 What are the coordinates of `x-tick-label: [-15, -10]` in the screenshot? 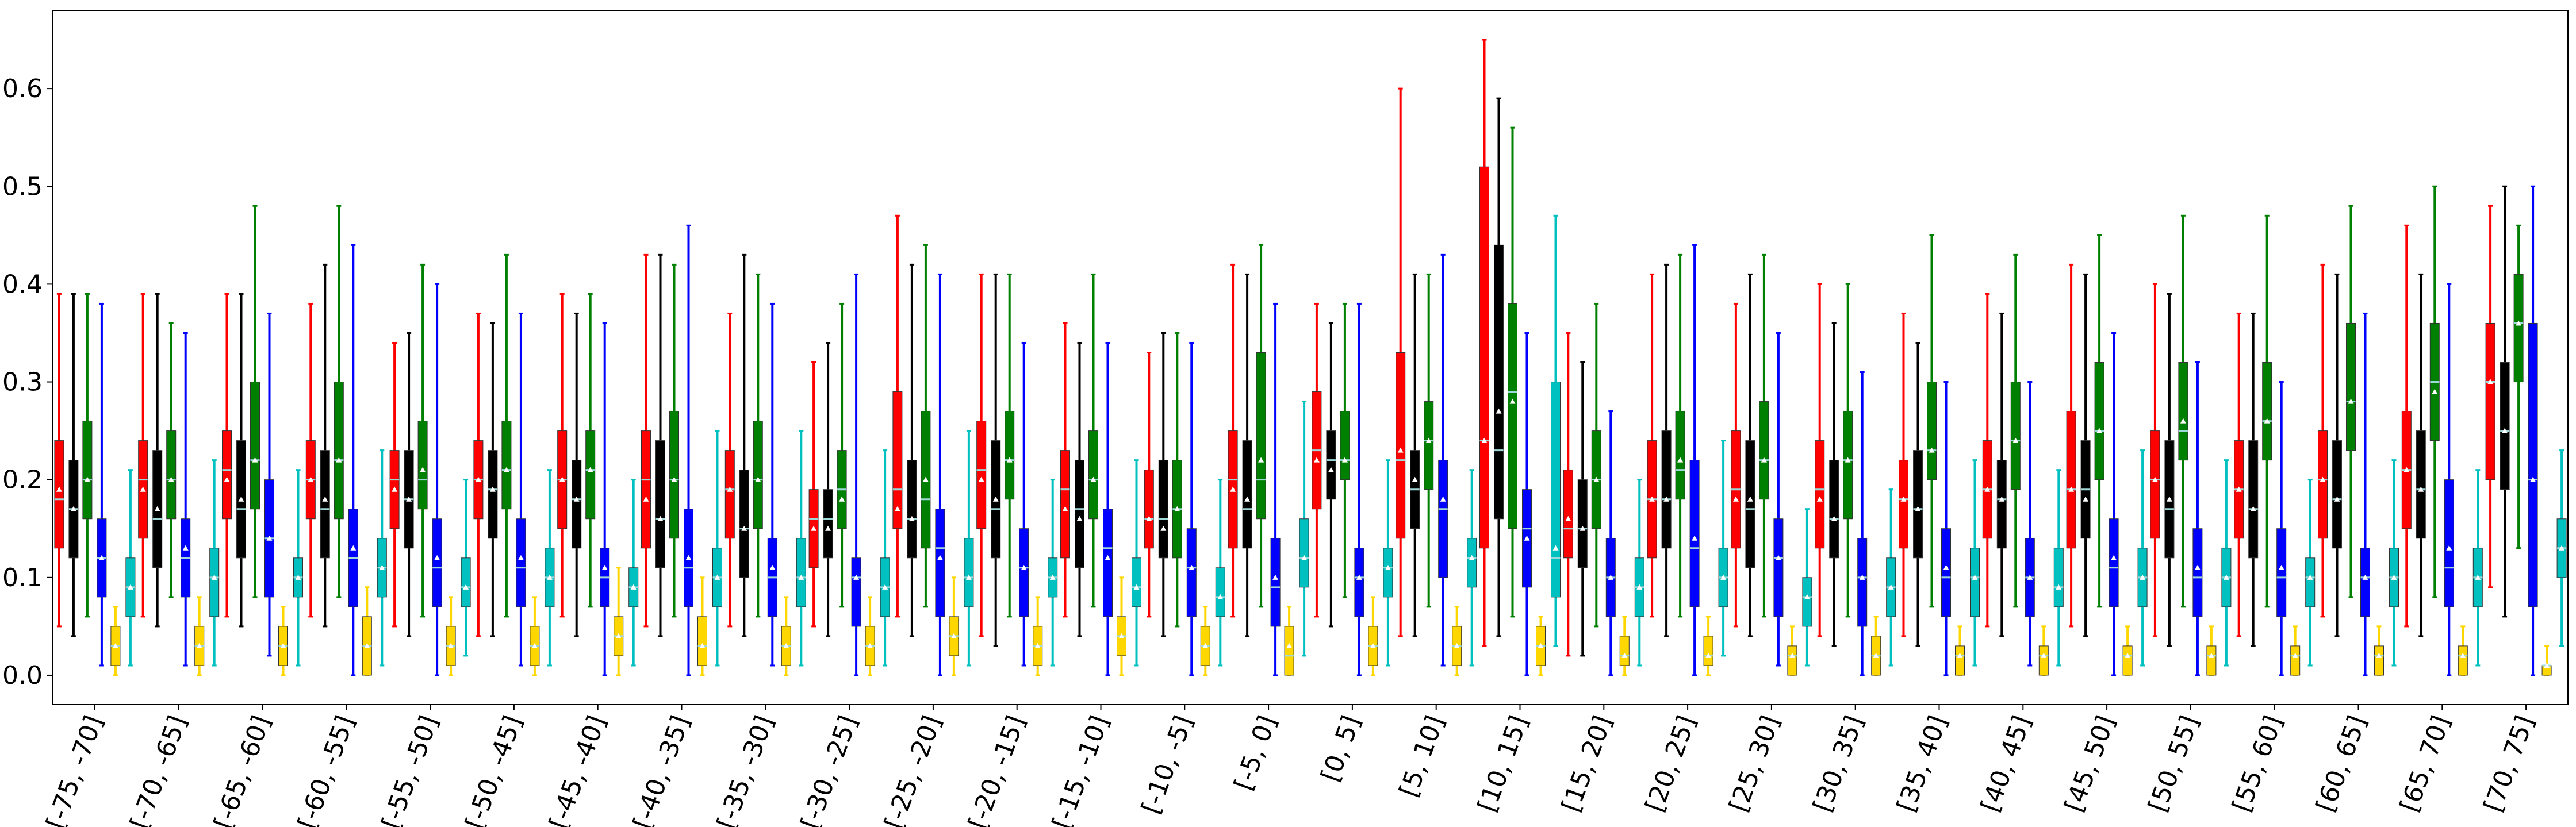 It's located at (1080, 769).